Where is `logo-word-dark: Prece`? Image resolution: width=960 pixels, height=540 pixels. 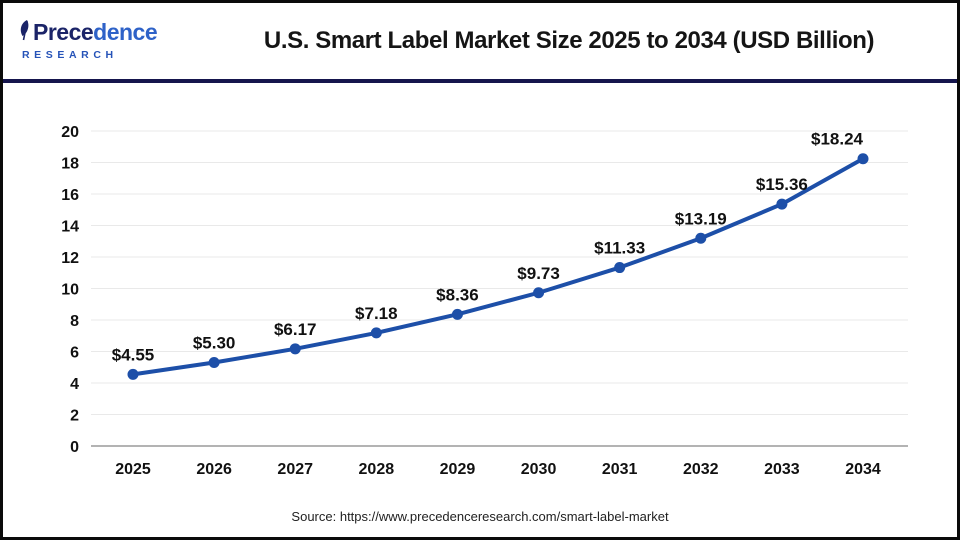 logo-word-dark: Prece is located at coordinates (63, 32).